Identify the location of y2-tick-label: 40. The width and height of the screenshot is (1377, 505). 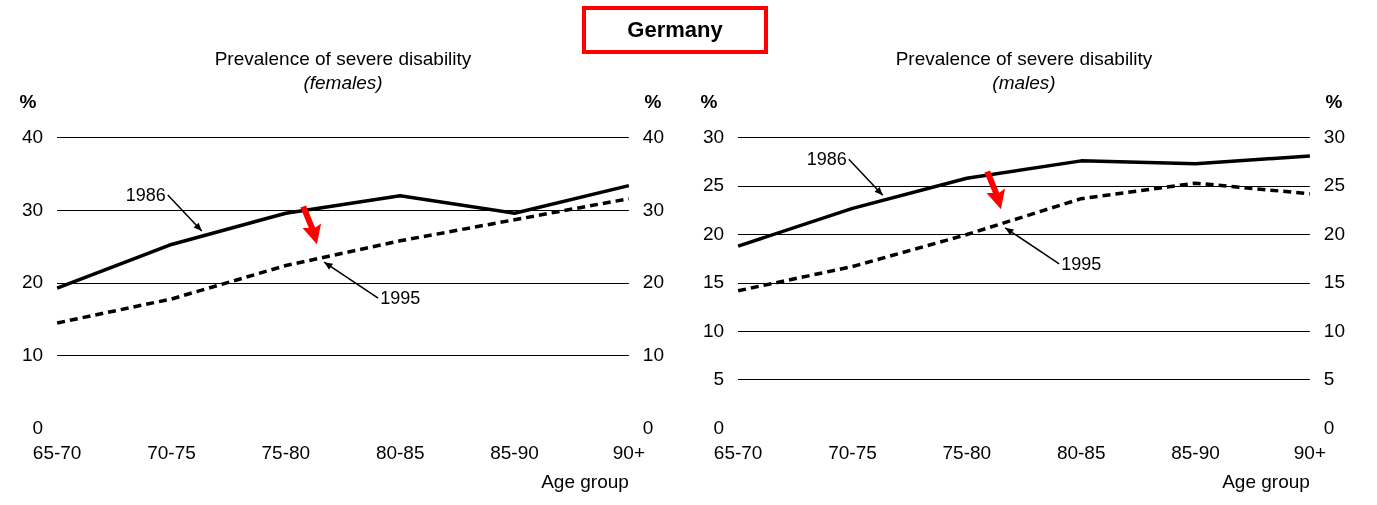
(653, 136).